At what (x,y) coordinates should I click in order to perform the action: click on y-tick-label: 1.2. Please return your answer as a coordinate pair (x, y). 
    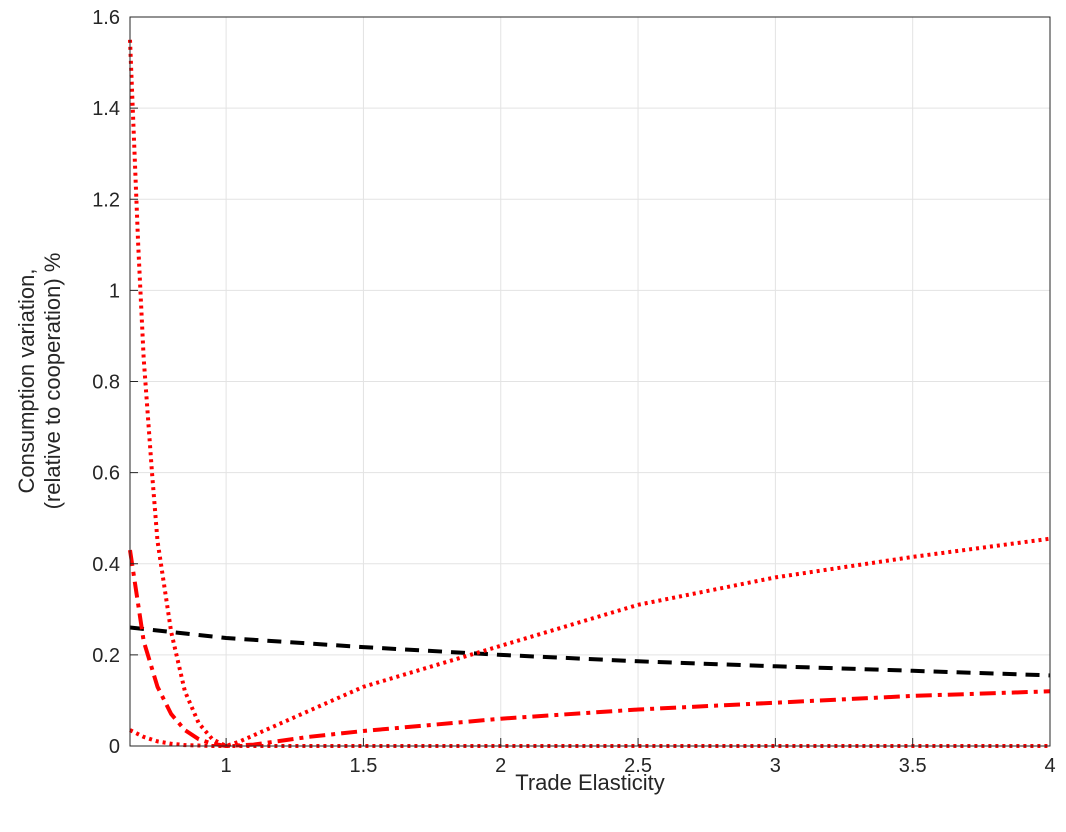
    Looking at the image, I should click on (106, 200).